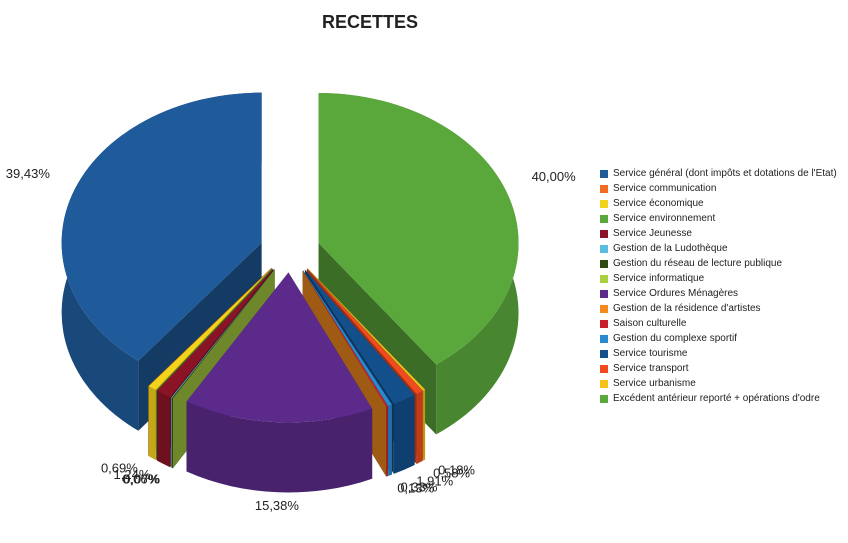 This screenshot has width=848, height=543. I want to click on legend-item: Service communication, so click(722, 189).